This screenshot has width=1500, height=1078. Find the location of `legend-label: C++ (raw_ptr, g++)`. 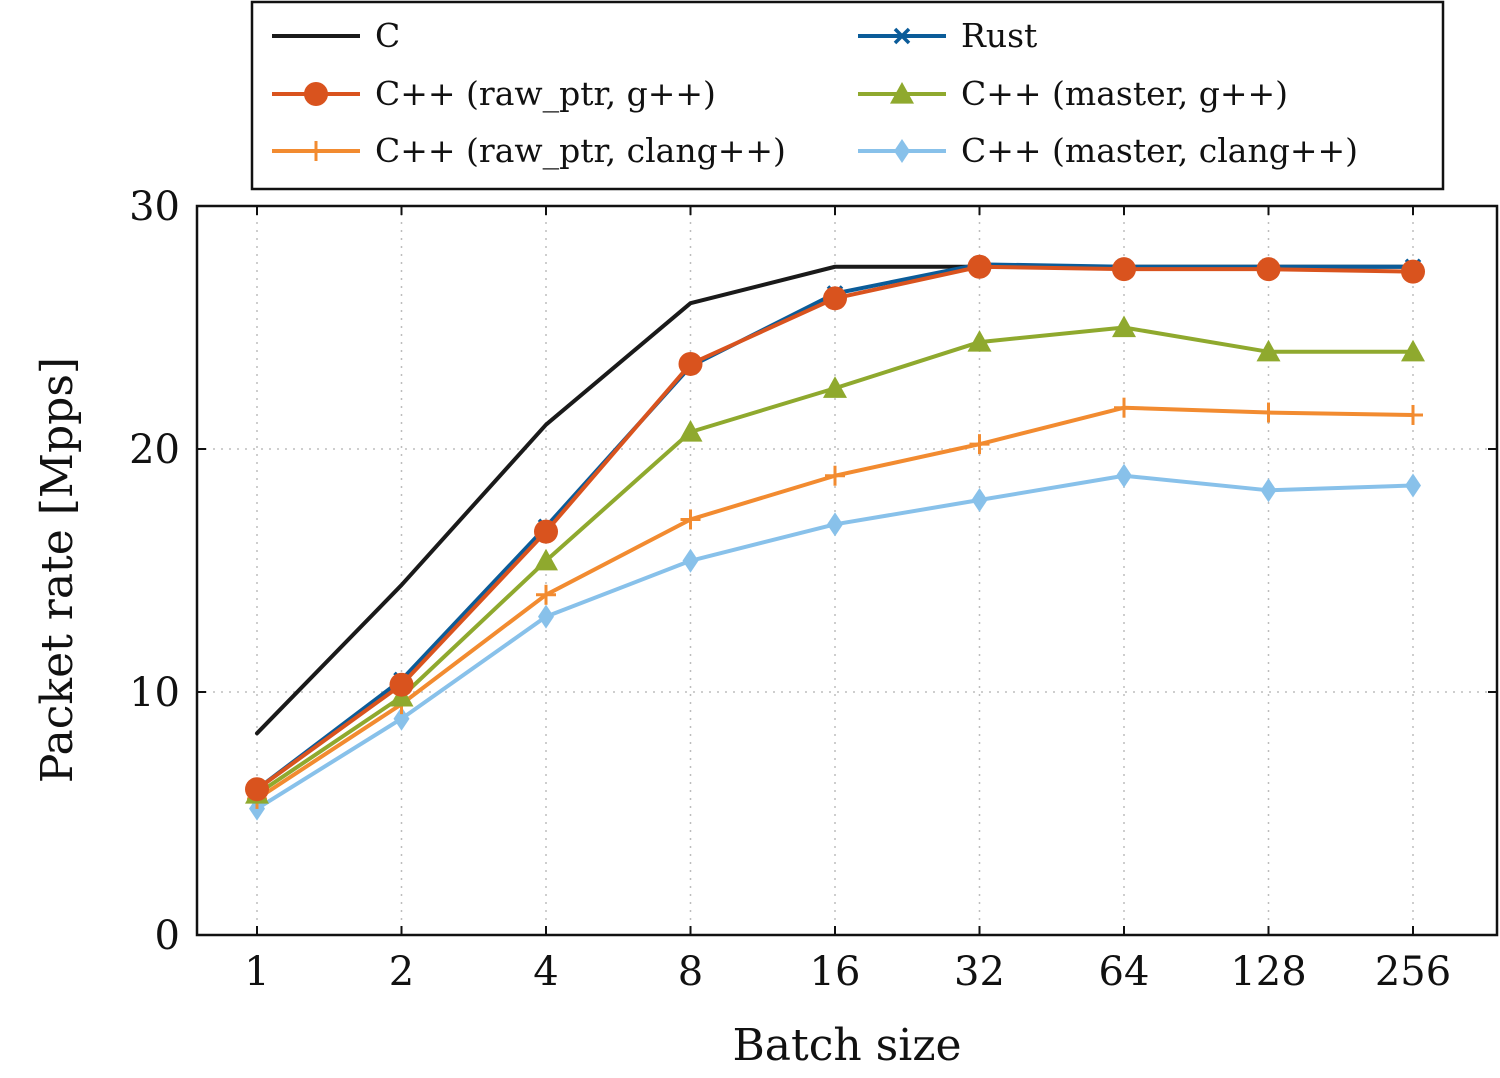

legend-label: C++ (raw_ptr, g++) is located at coordinates (545, 94).